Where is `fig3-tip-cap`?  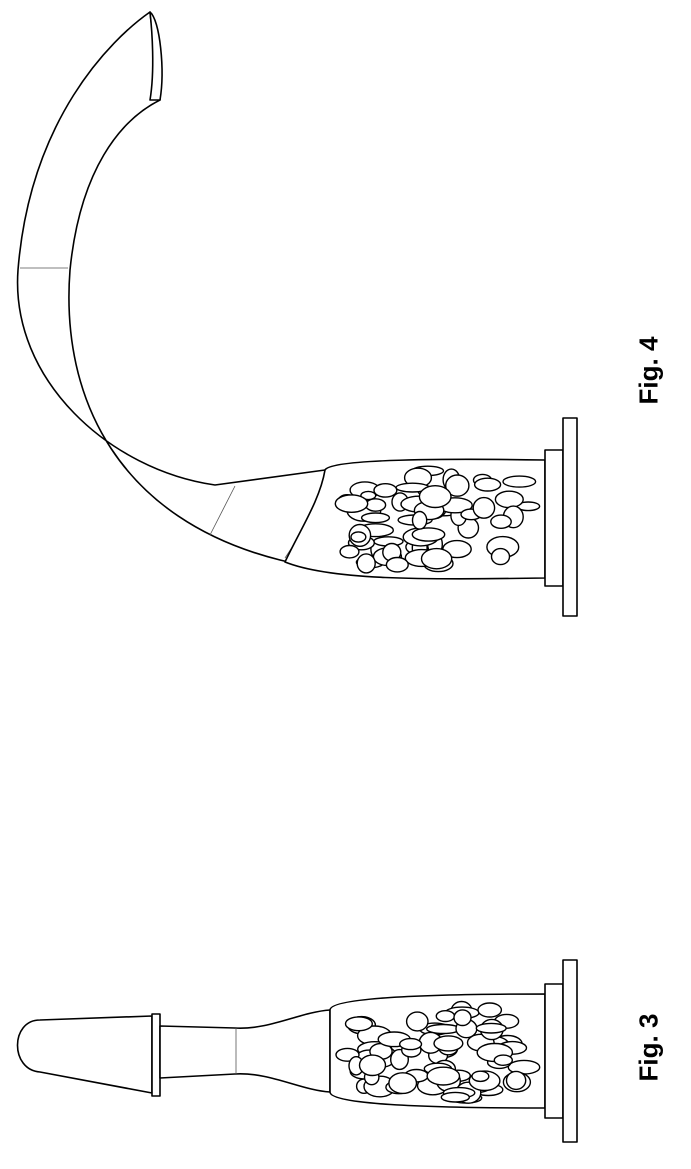 fig3-tip-cap is located at coordinates (85, 1054).